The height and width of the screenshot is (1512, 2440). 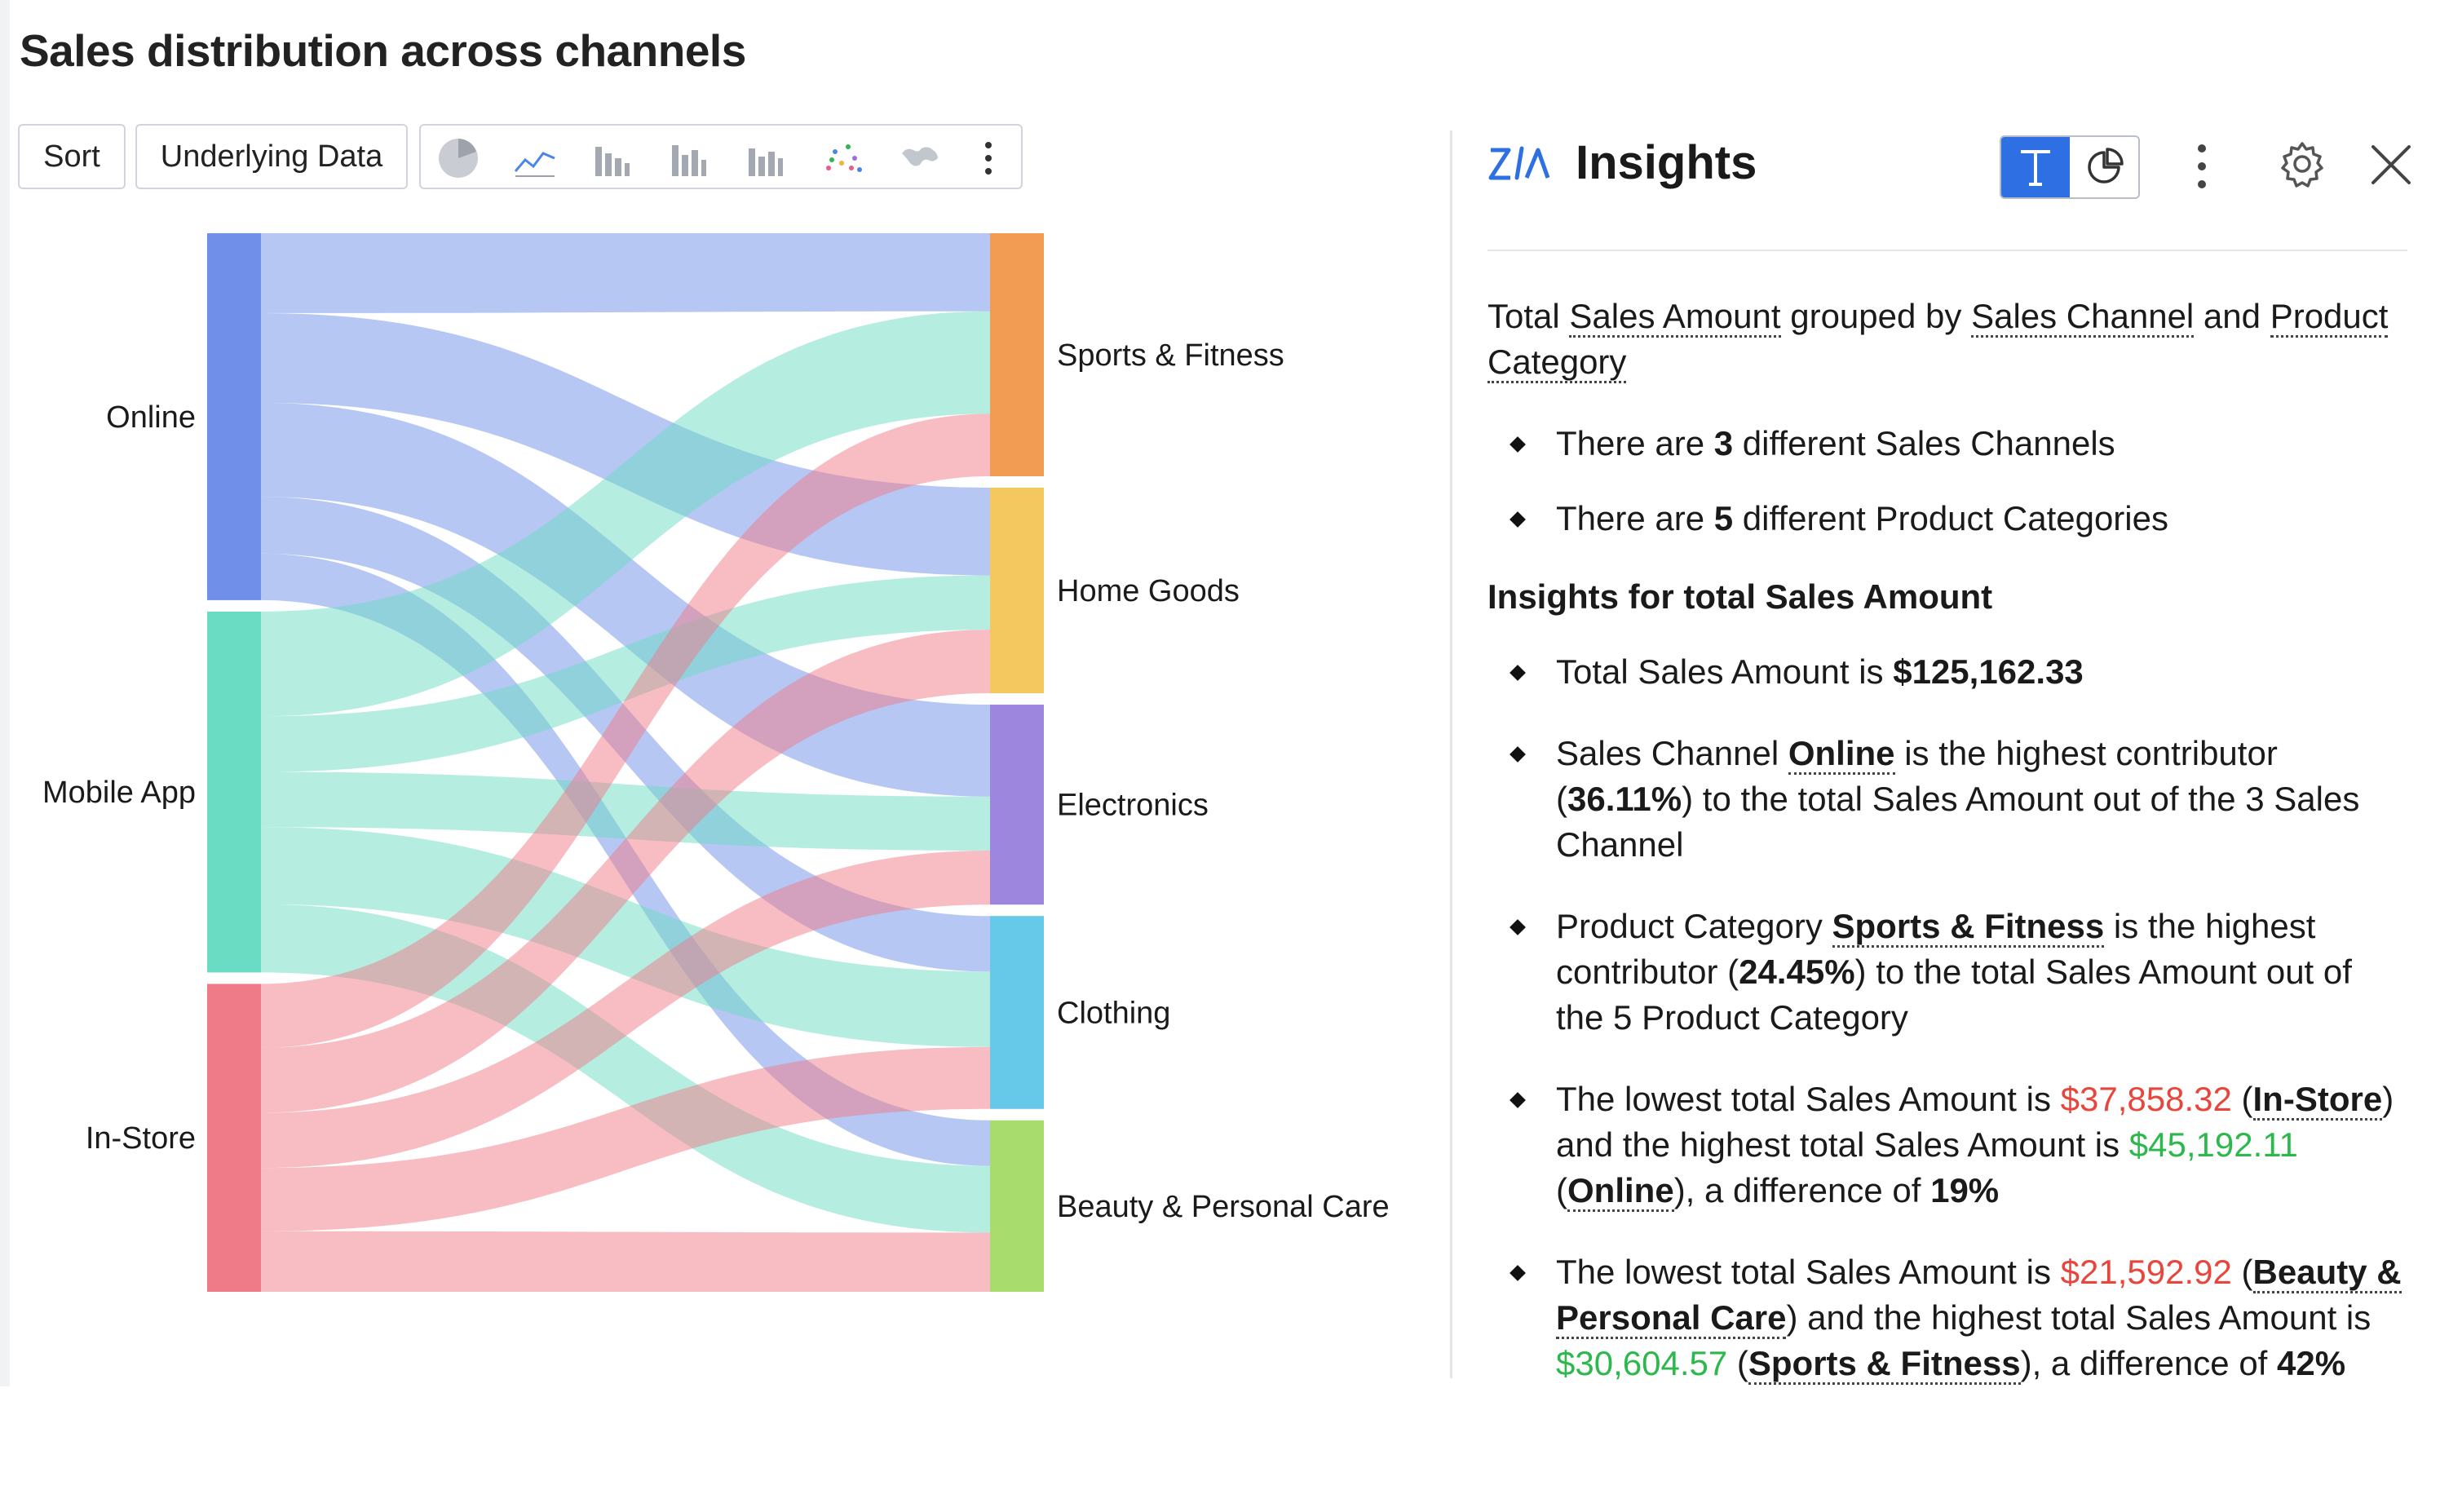 What do you see at coordinates (2318, 1100) in the screenshot?
I see `insight-link: In-Store` at bounding box center [2318, 1100].